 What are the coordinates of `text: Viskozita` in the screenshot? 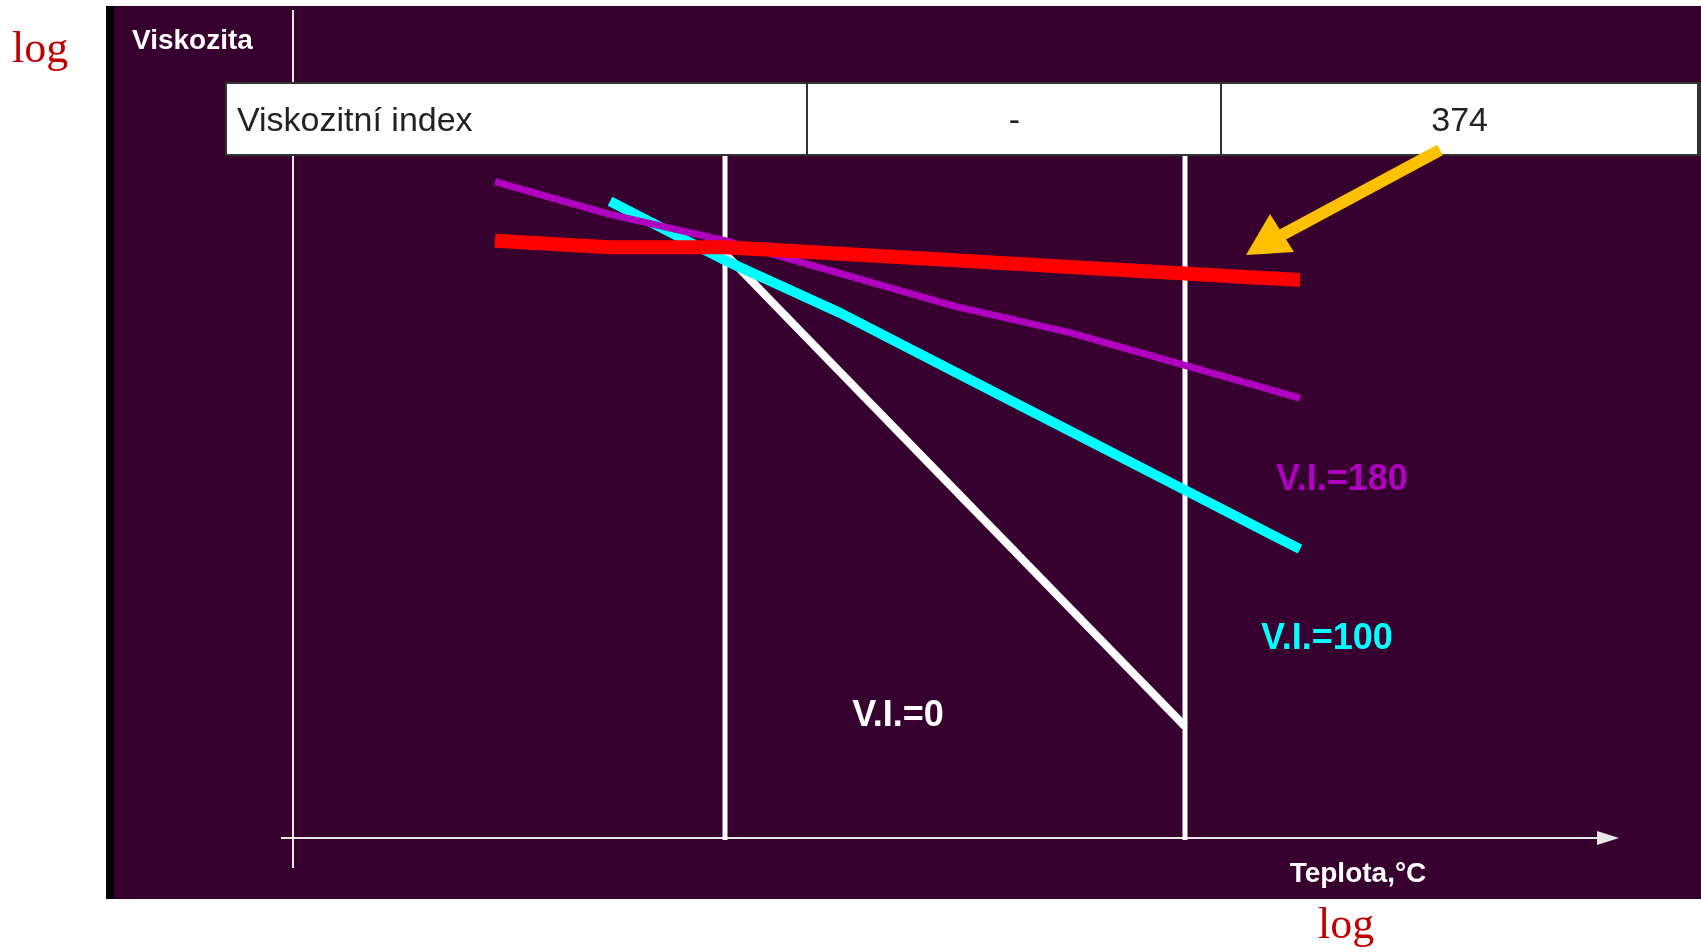 It's located at (192, 40).